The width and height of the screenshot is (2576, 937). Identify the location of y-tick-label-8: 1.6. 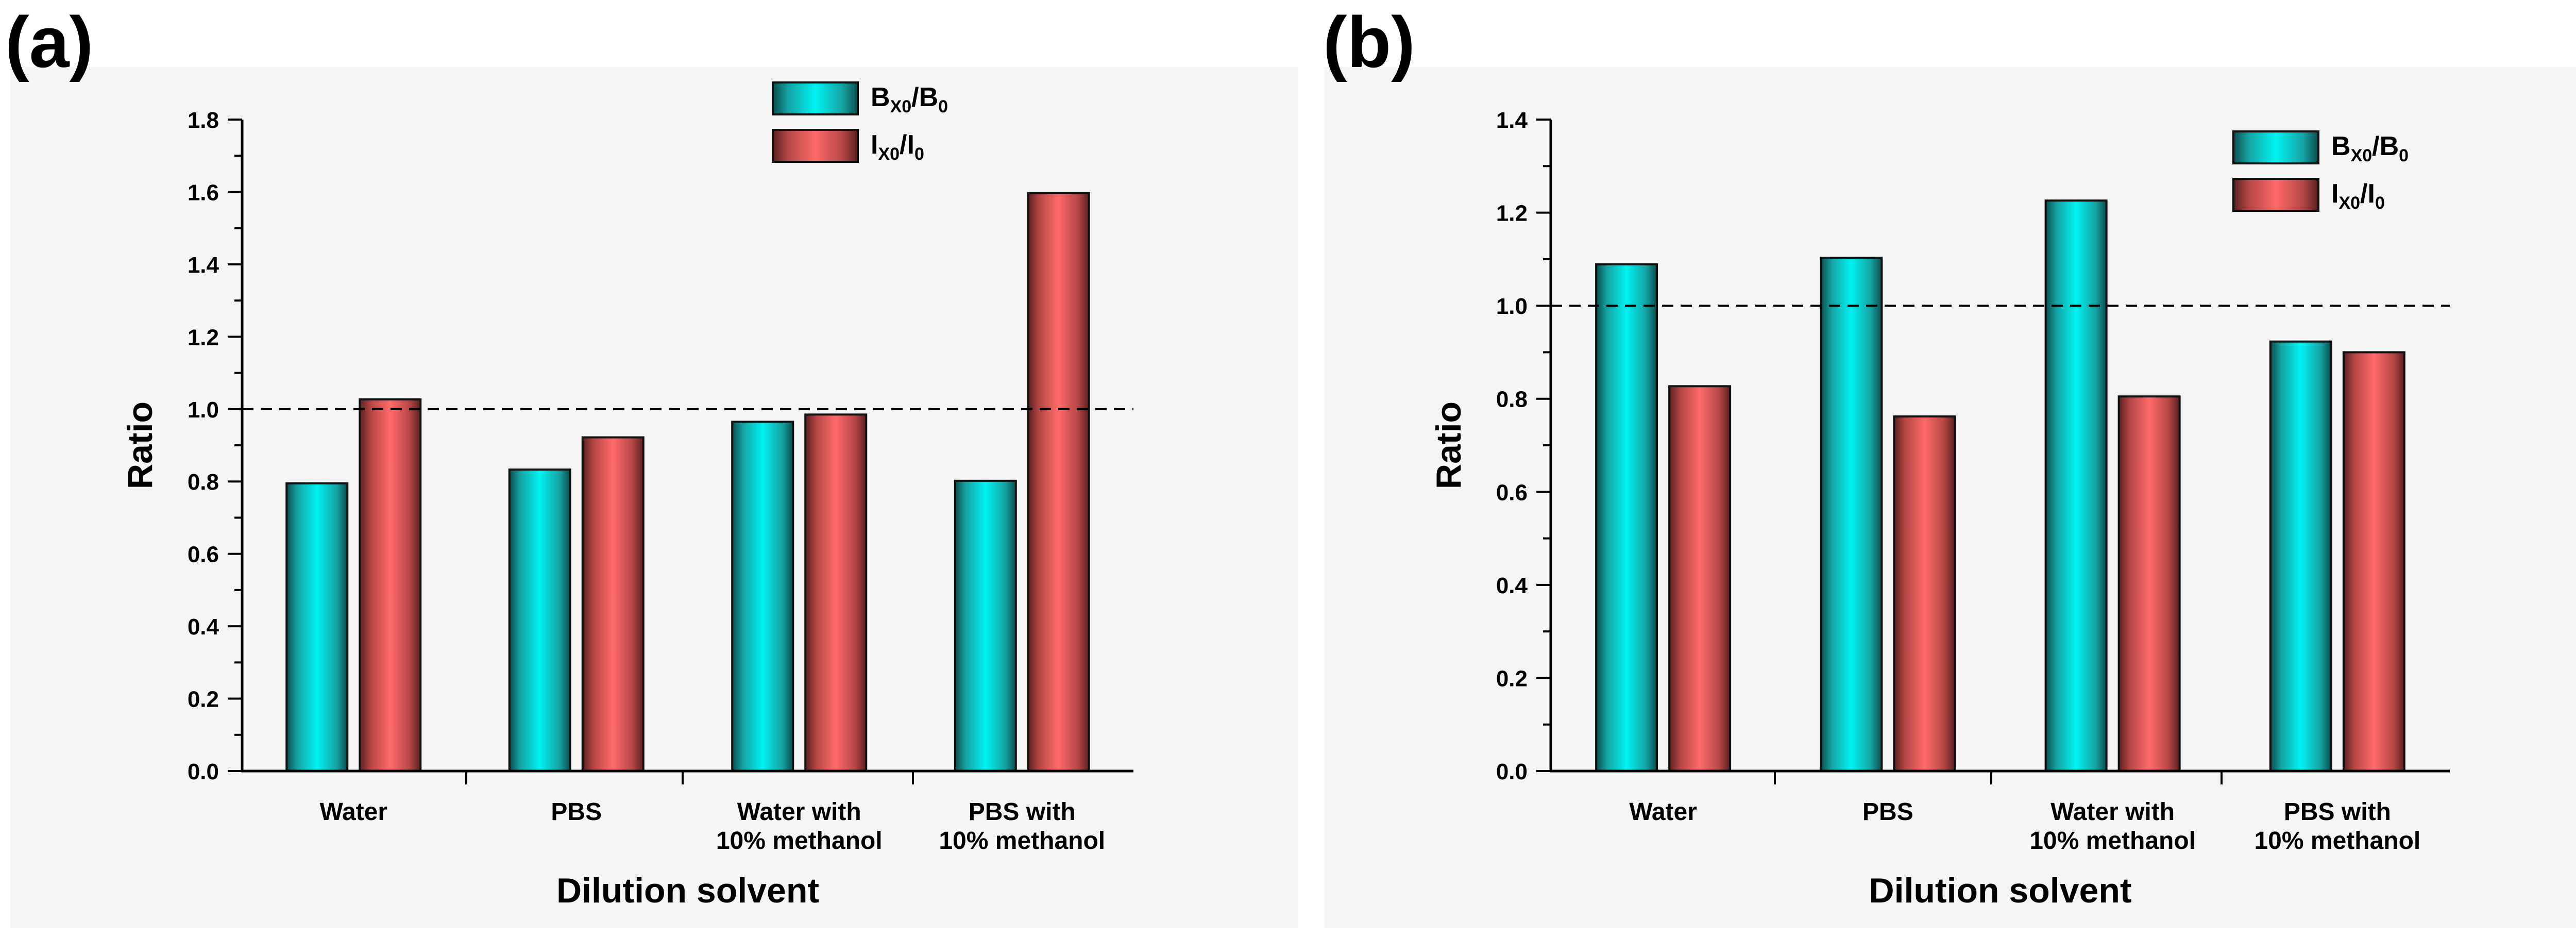
(203, 193).